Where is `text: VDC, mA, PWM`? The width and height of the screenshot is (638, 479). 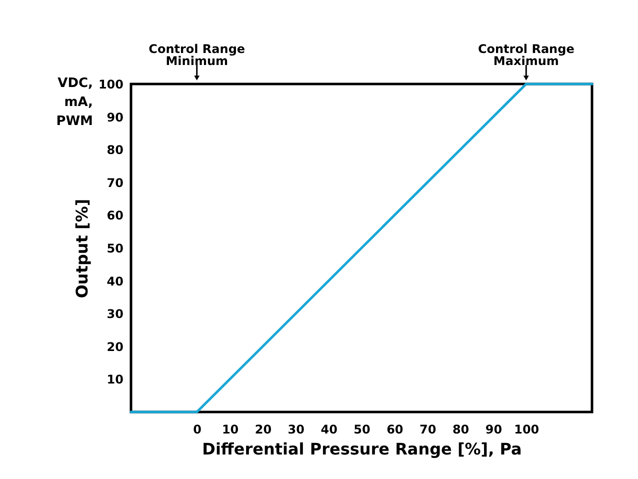 text: VDC, mA, PWM is located at coordinates (74, 102).